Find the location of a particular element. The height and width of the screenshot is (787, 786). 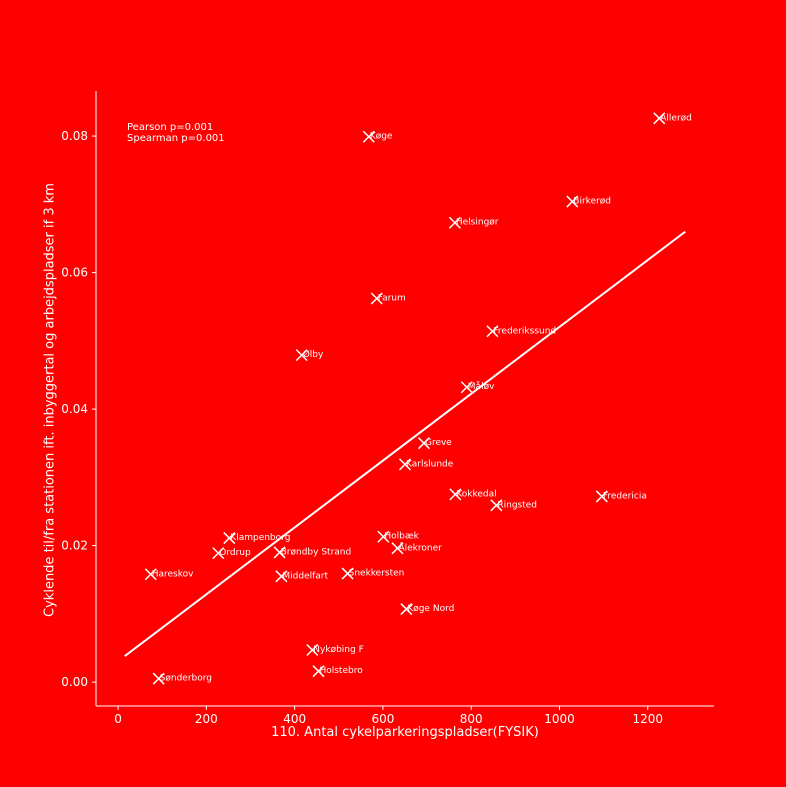

data-point: Farum is located at coordinates (388, 298).